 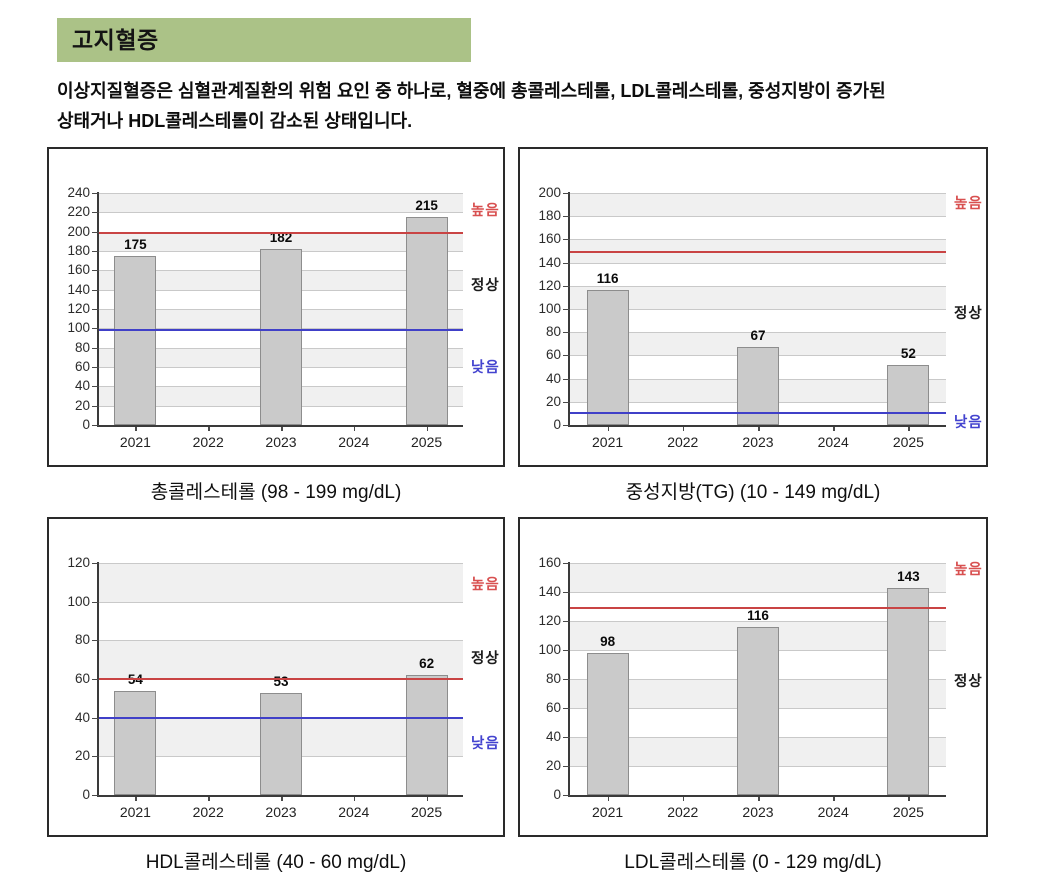 I want to click on x-tick-label-2024: 2024, so click(x=833, y=812).